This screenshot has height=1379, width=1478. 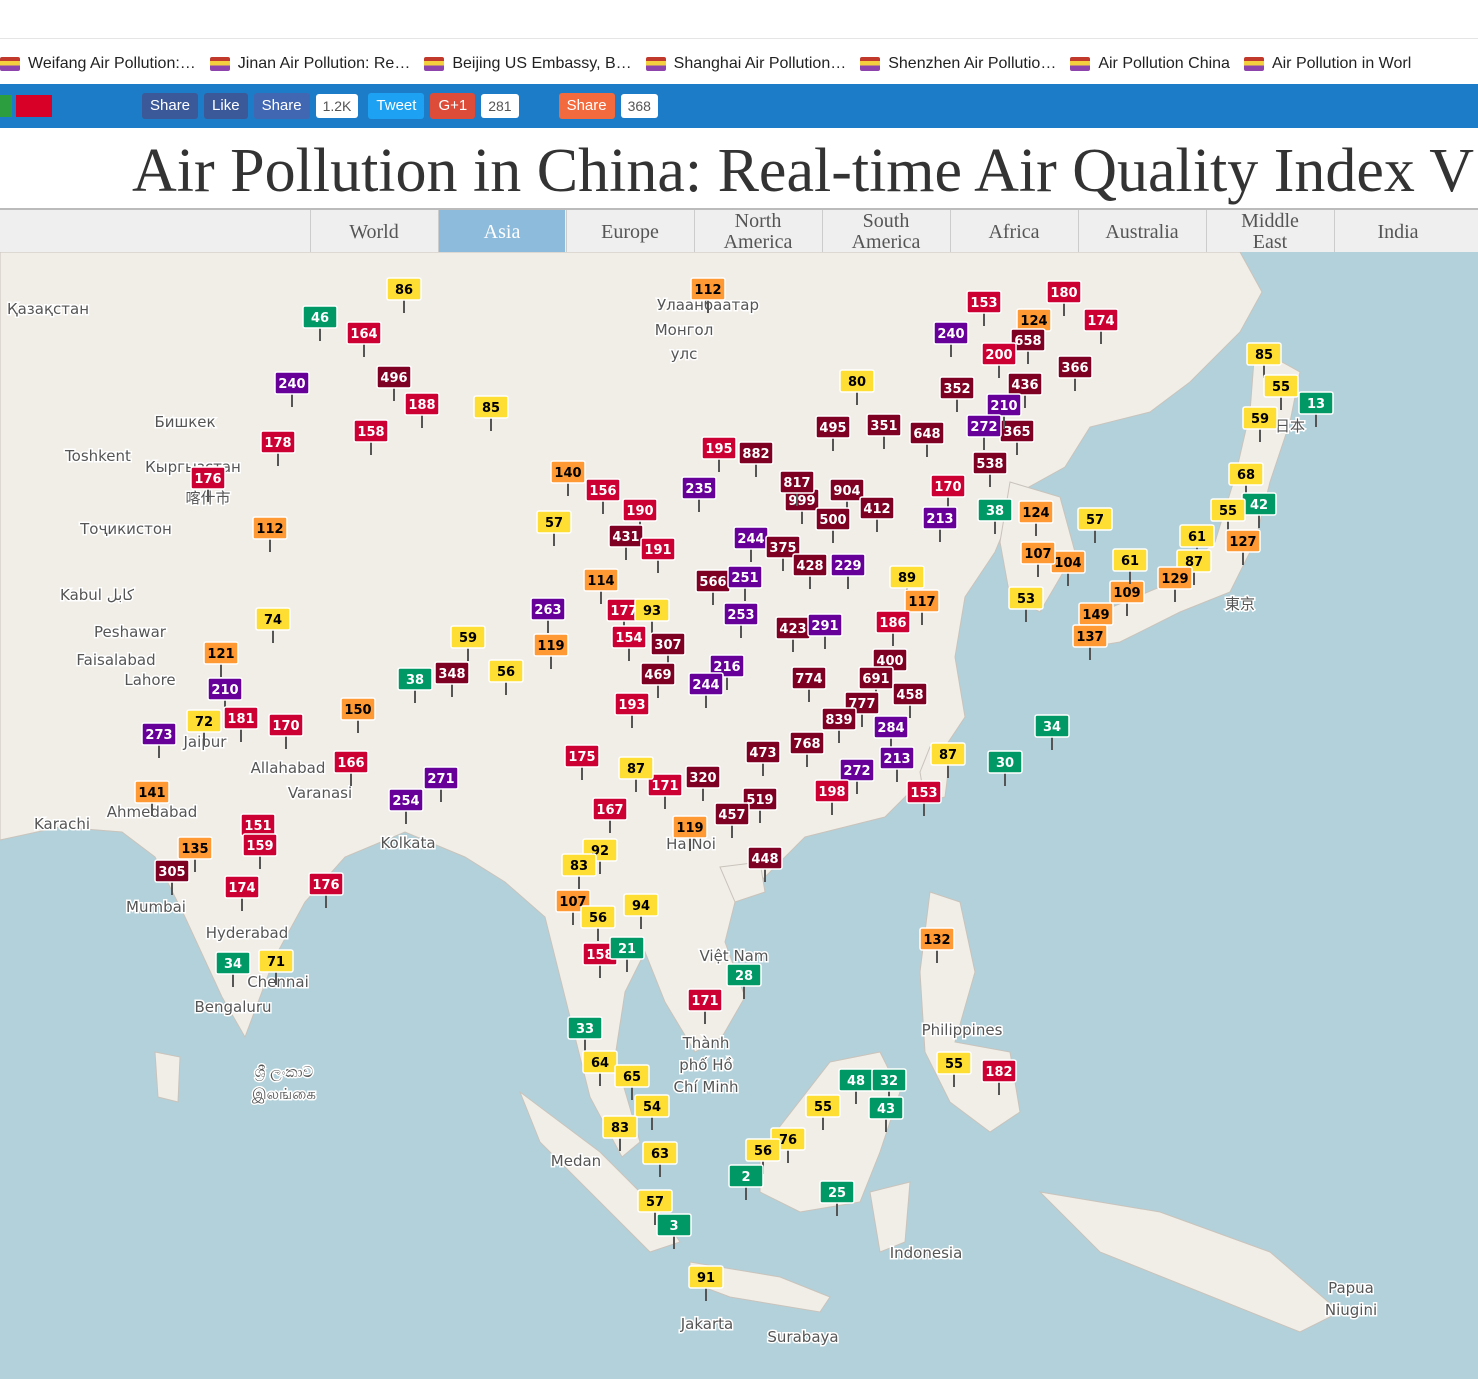 What do you see at coordinates (364, 339) in the screenshot?
I see `aqi-station: 164` at bounding box center [364, 339].